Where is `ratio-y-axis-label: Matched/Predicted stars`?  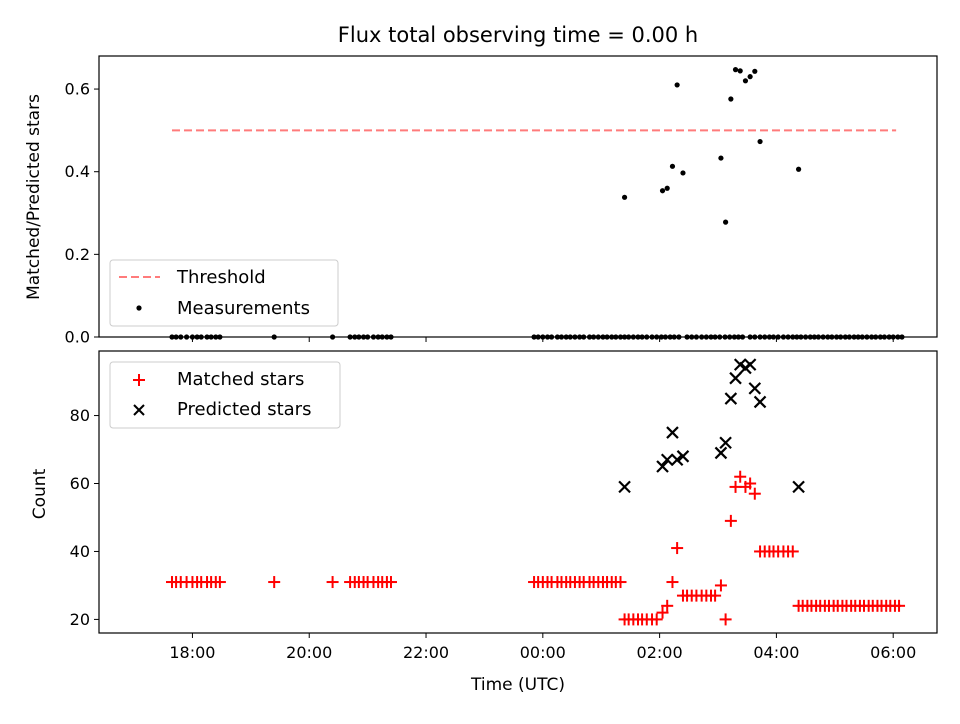
ratio-y-axis-label: Matched/Predicted stars is located at coordinates (34, 197).